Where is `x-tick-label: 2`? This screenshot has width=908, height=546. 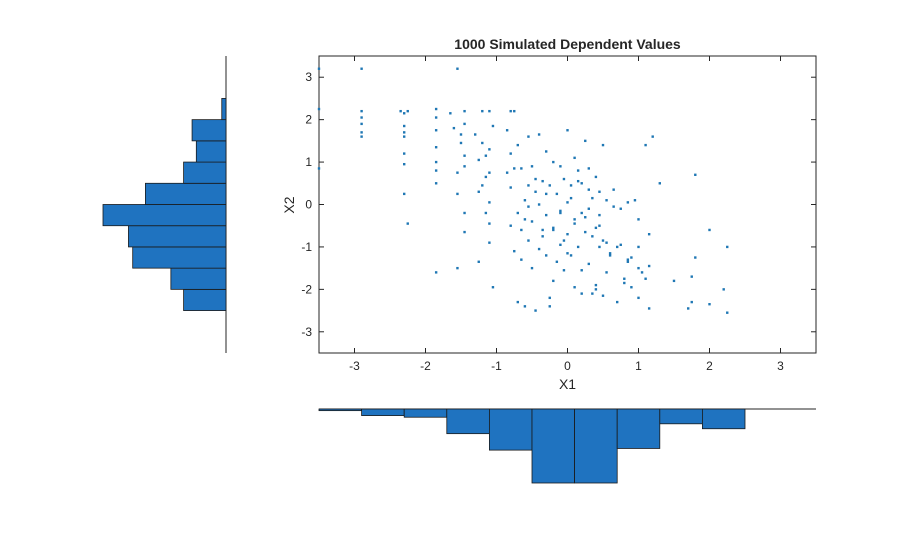 x-tick-label: 2 is located at coordinates (709, 366).